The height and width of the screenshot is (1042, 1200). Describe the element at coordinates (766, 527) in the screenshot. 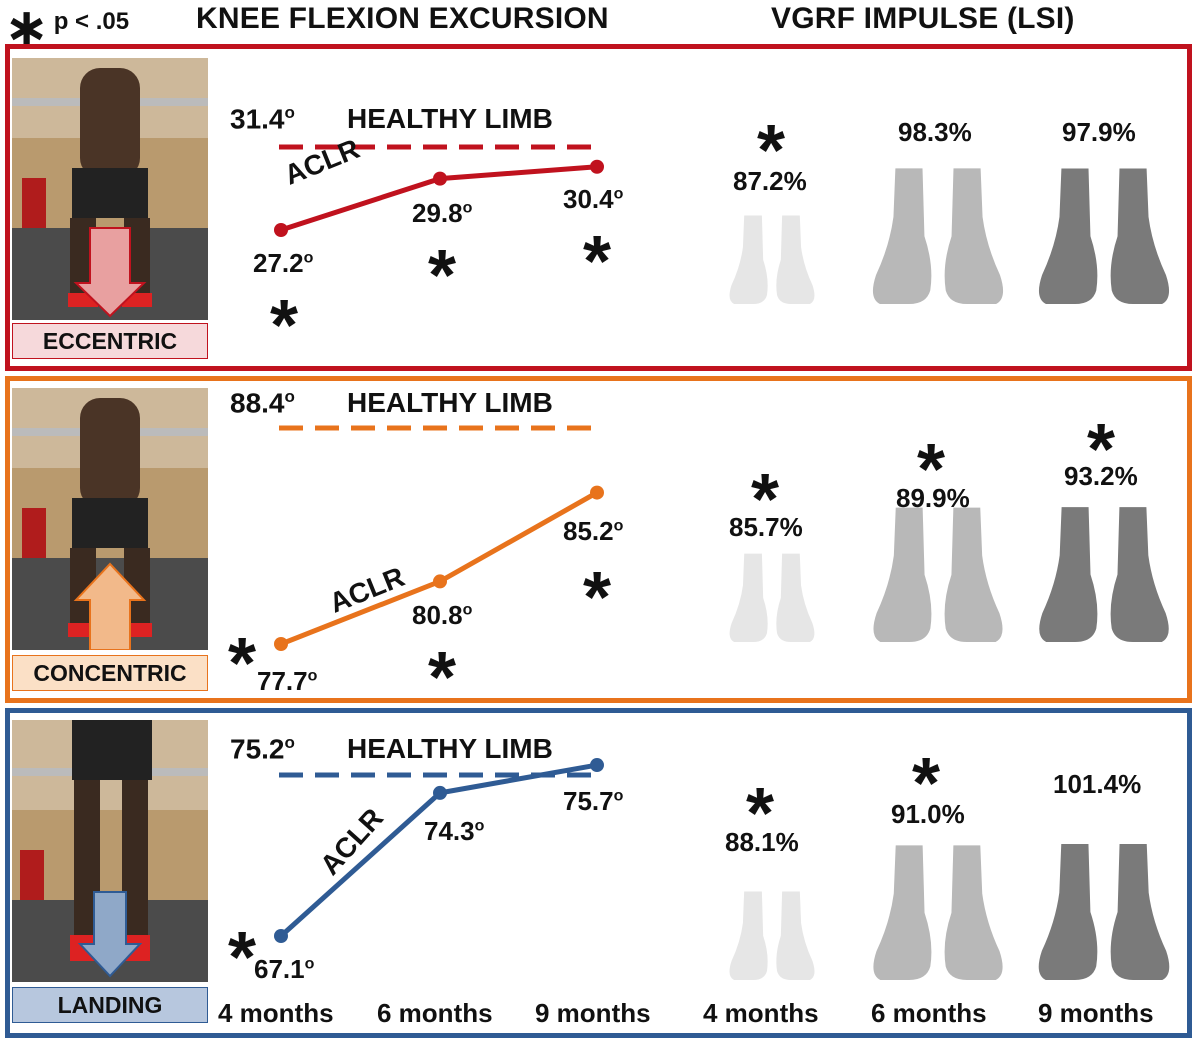

I see `vgrf-value-concentric-4m: 85.7%` at that location.